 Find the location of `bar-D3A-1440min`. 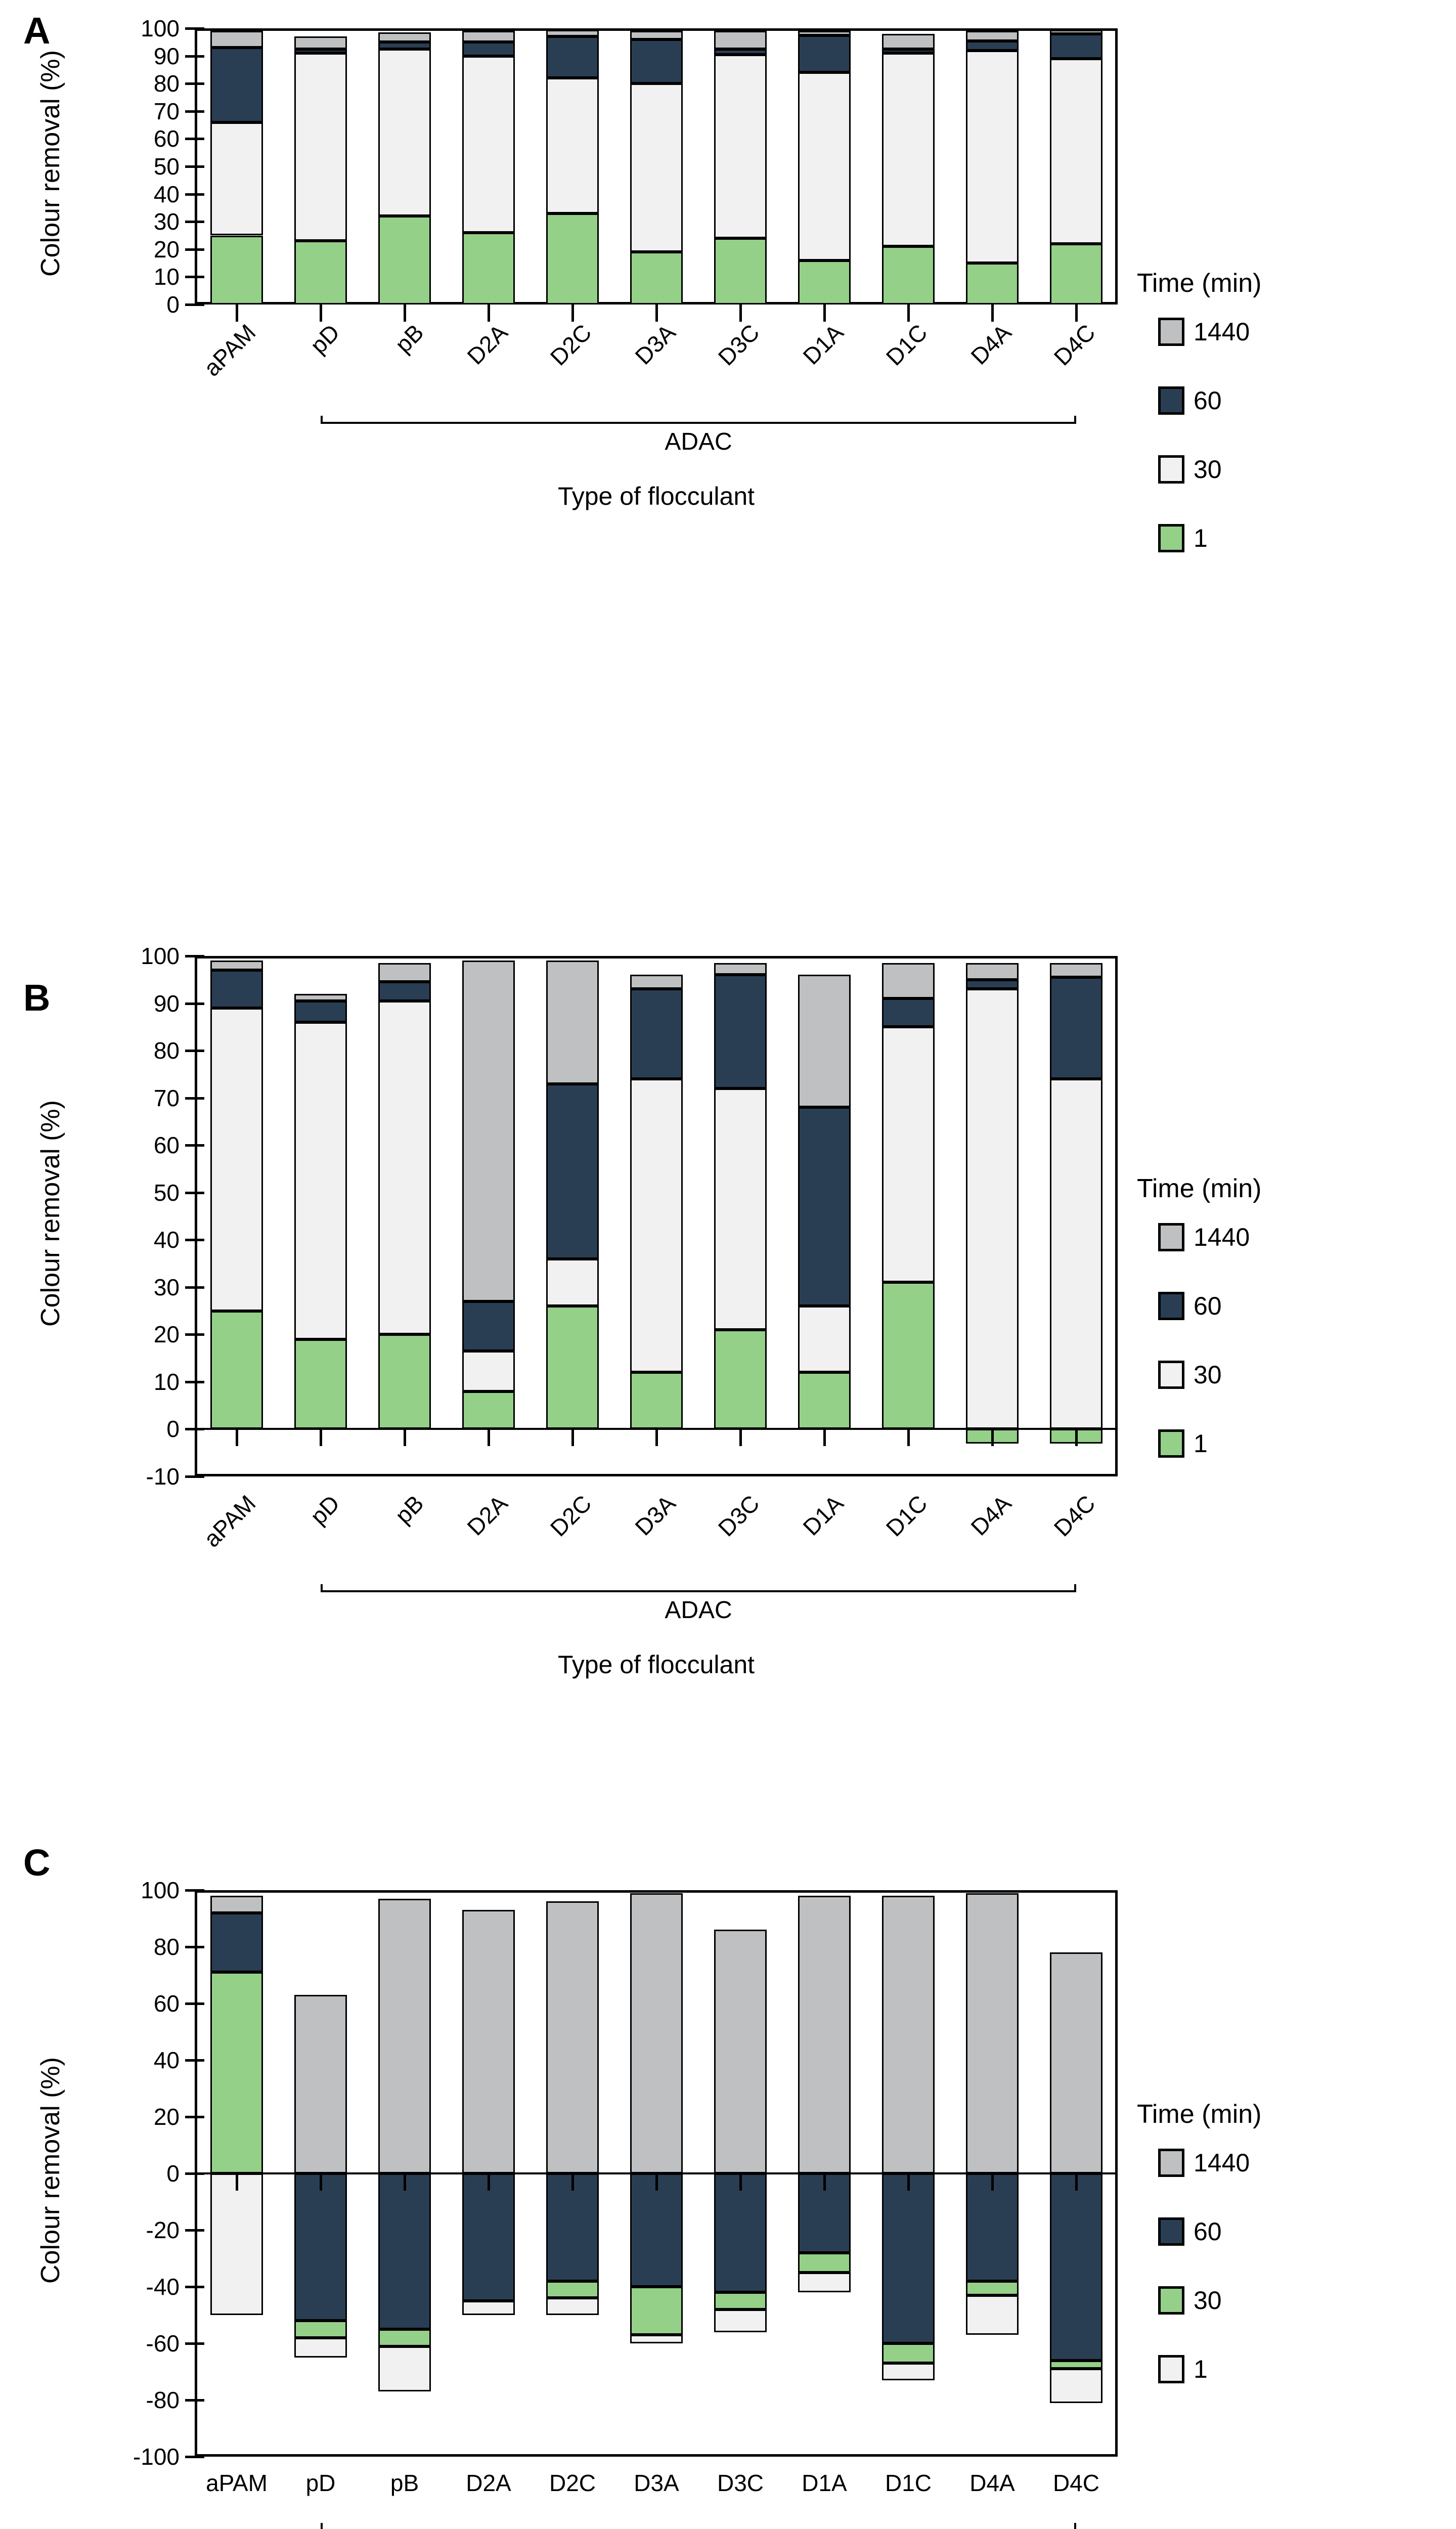

bar-D3A-1440min is located at coordinates (657, 2033).